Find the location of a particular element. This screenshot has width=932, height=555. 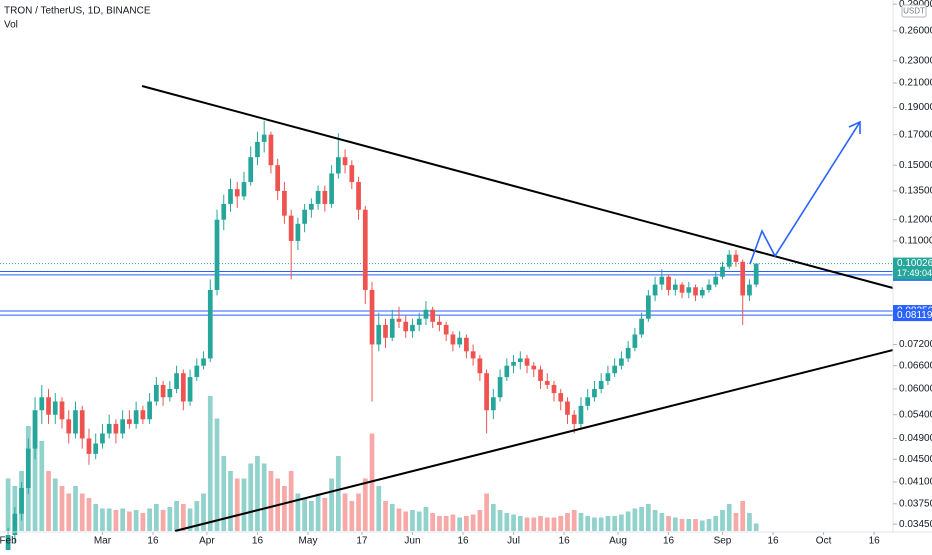

y-tick-label: 0.13500 is located at coordinates (915, 191).